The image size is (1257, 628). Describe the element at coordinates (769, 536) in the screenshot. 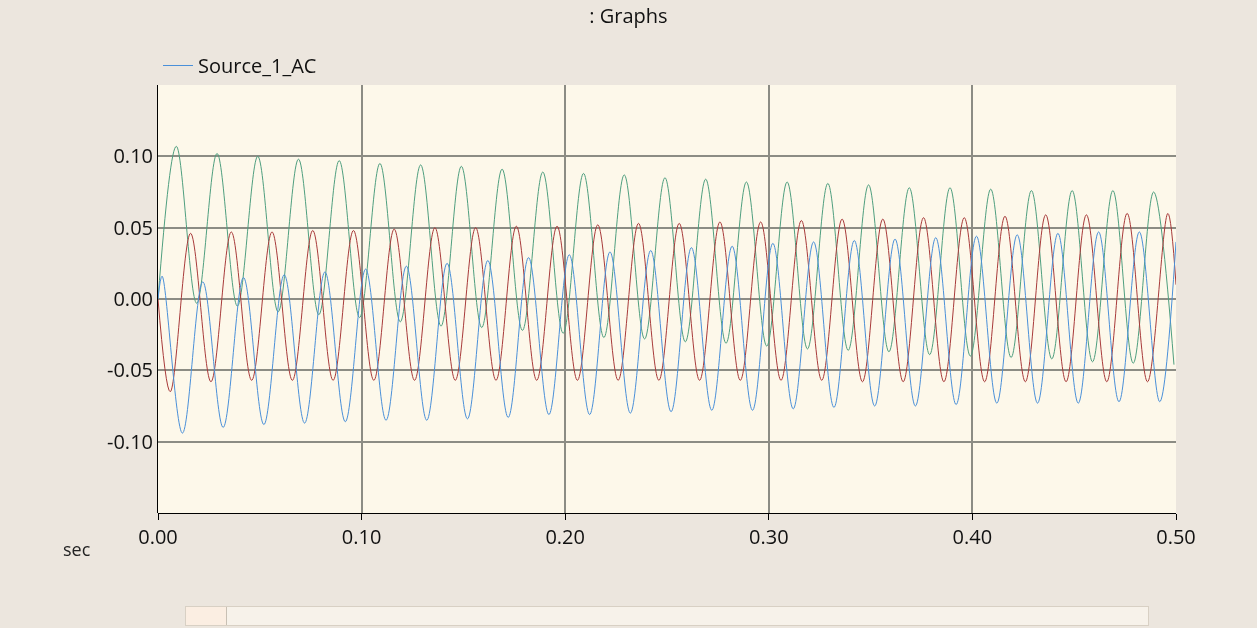

I see `x-tick-label: 0.30` at that location.